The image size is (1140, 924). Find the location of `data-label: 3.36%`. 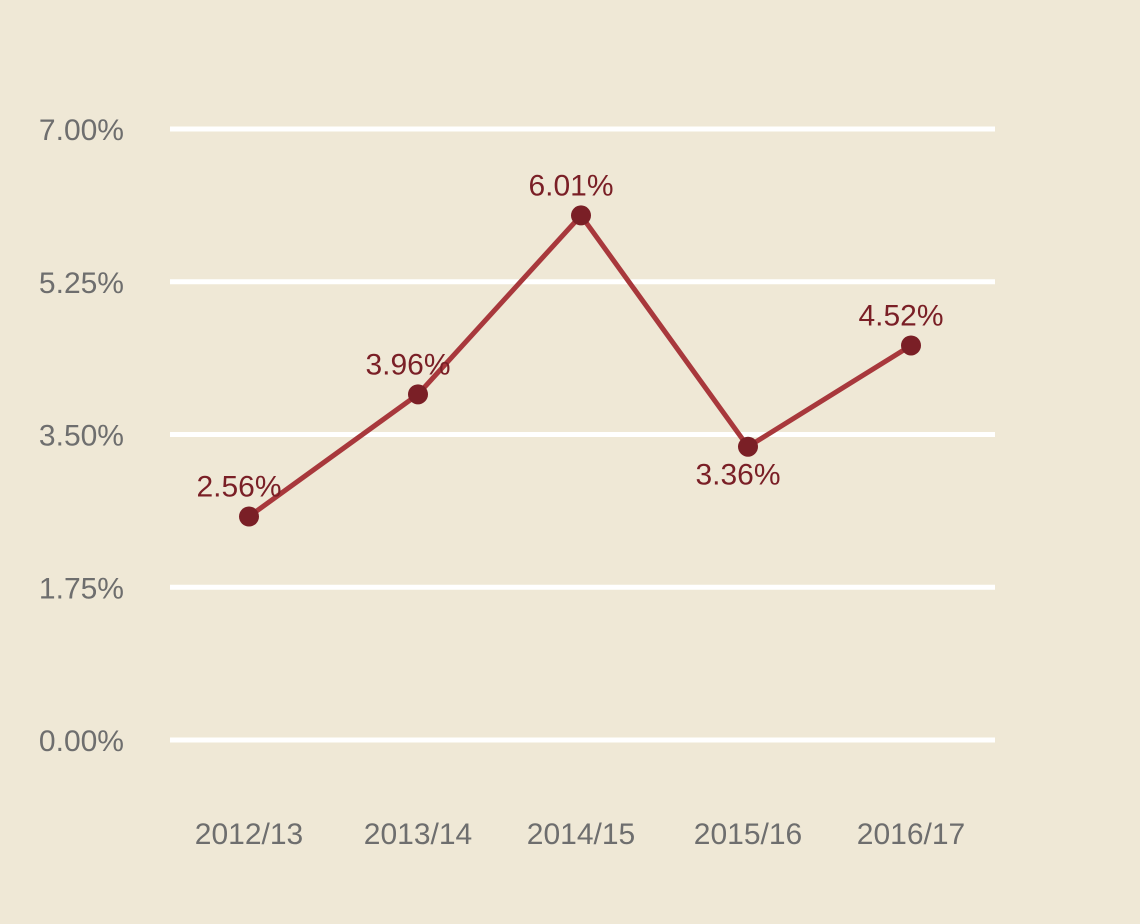

data-label: 3.36% is located at coordinates (737, 475).